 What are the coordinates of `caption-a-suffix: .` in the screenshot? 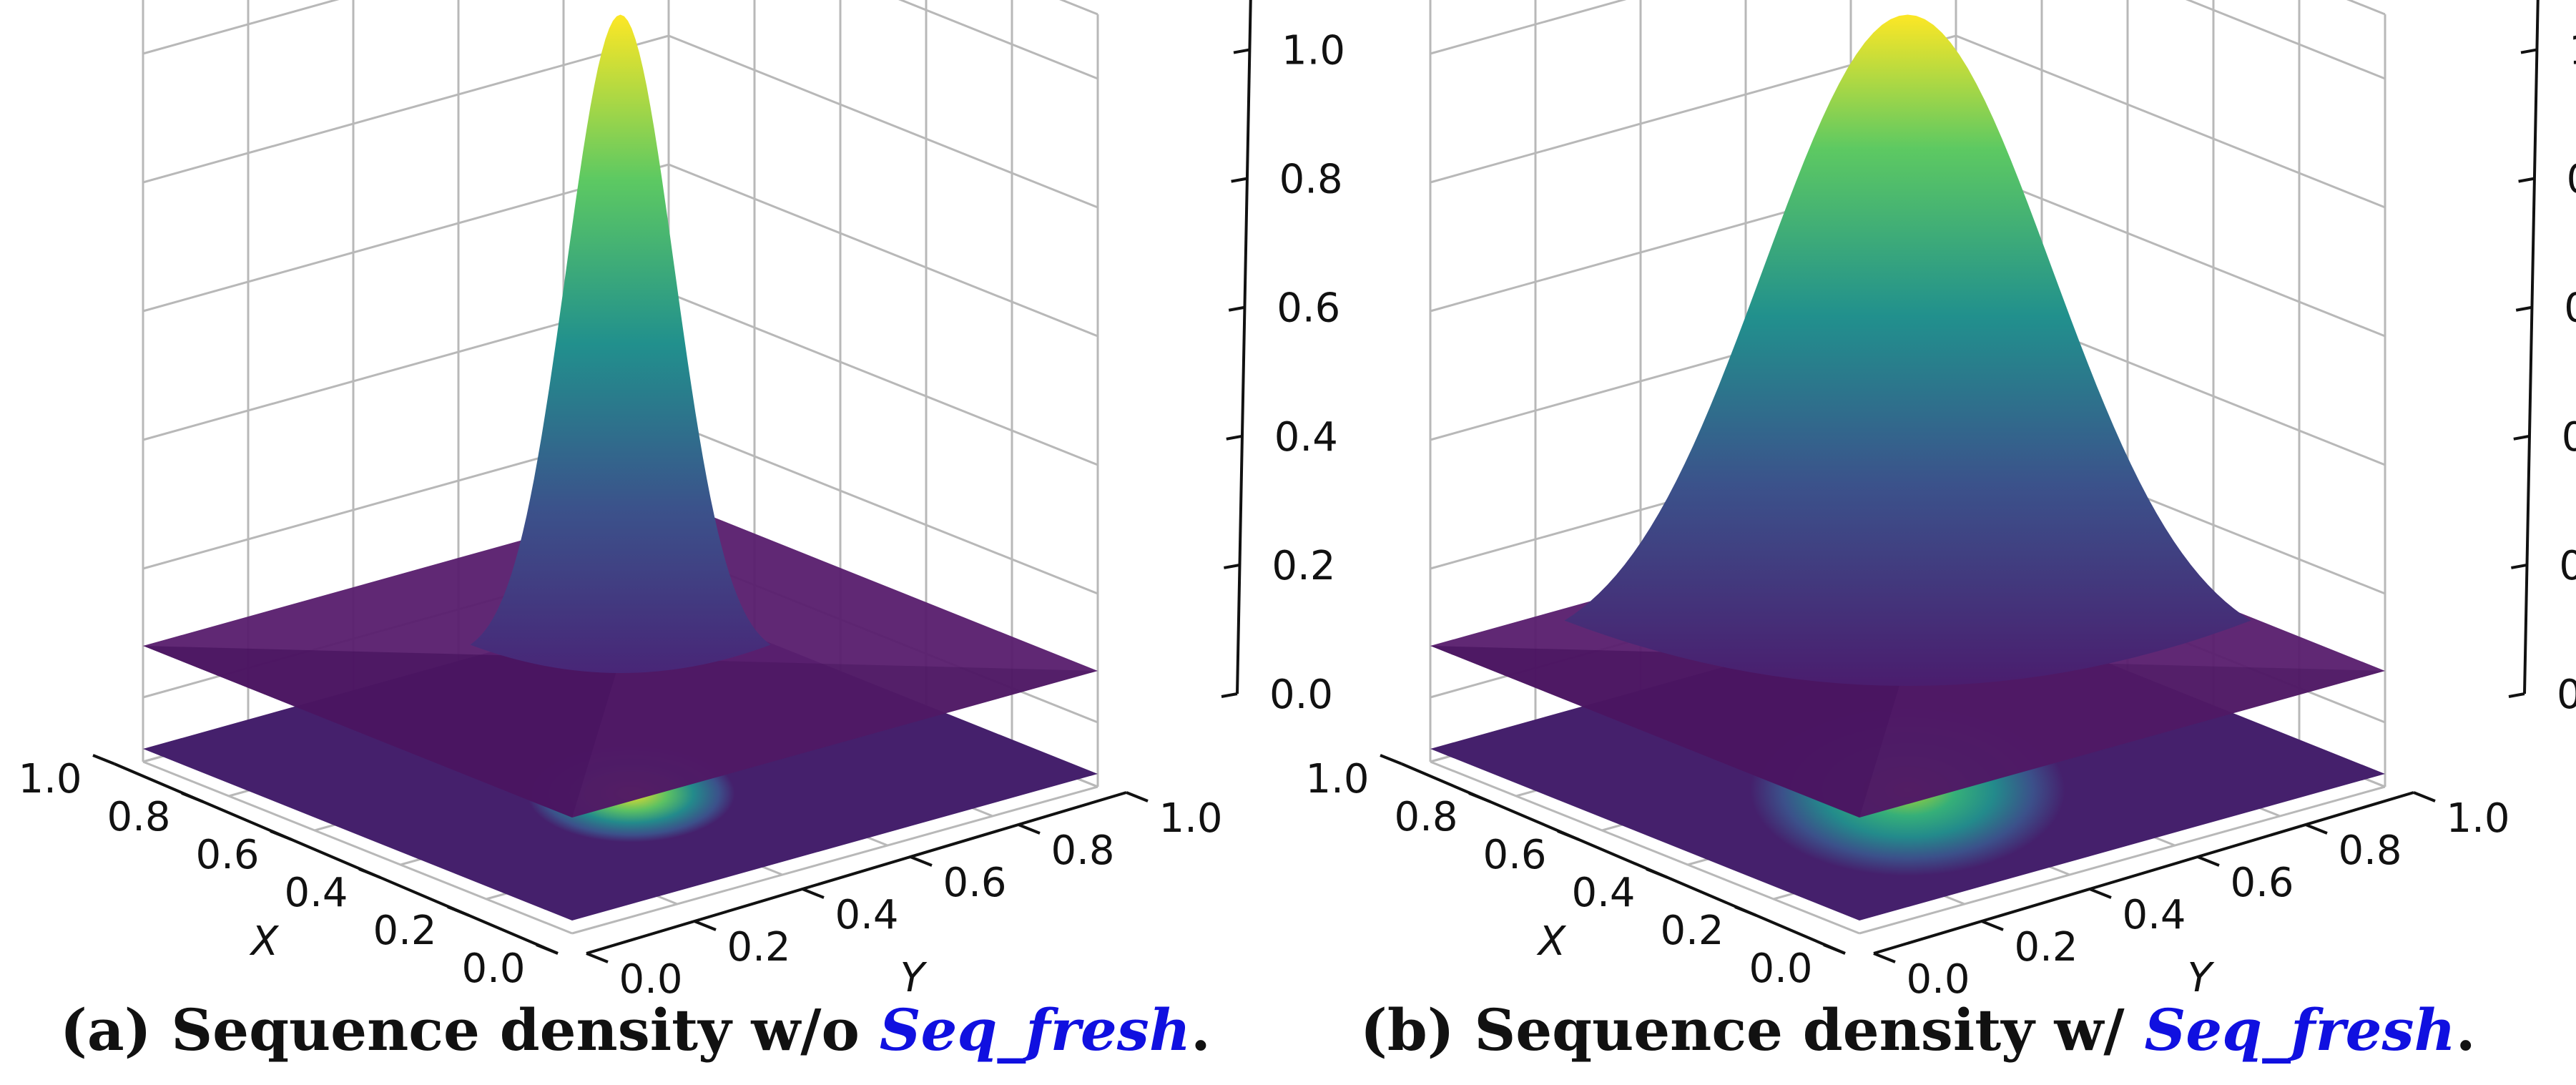 It's located at (1201, 1030).